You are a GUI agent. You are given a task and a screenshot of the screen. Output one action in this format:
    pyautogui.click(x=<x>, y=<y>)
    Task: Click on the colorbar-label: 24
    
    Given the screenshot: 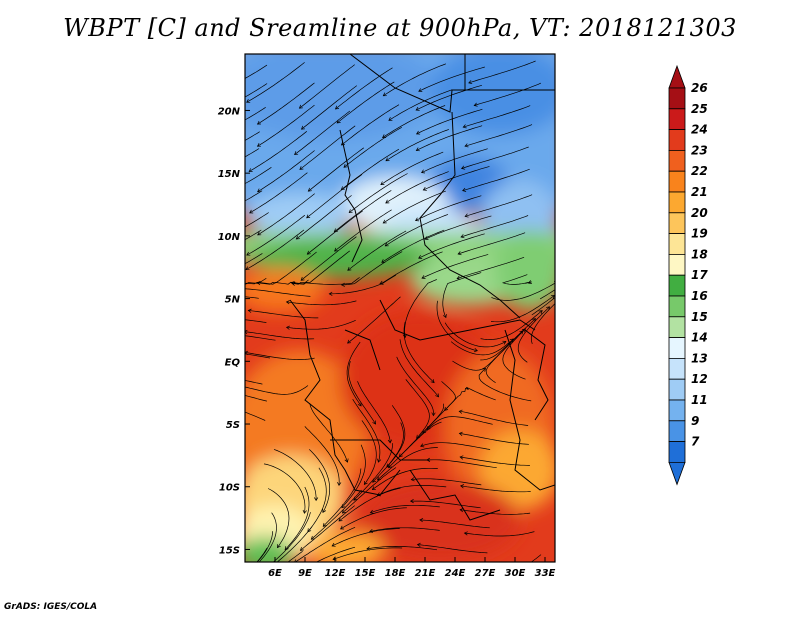 What is the action you would take?
    pyautogui.click(x=699, y=130)
    